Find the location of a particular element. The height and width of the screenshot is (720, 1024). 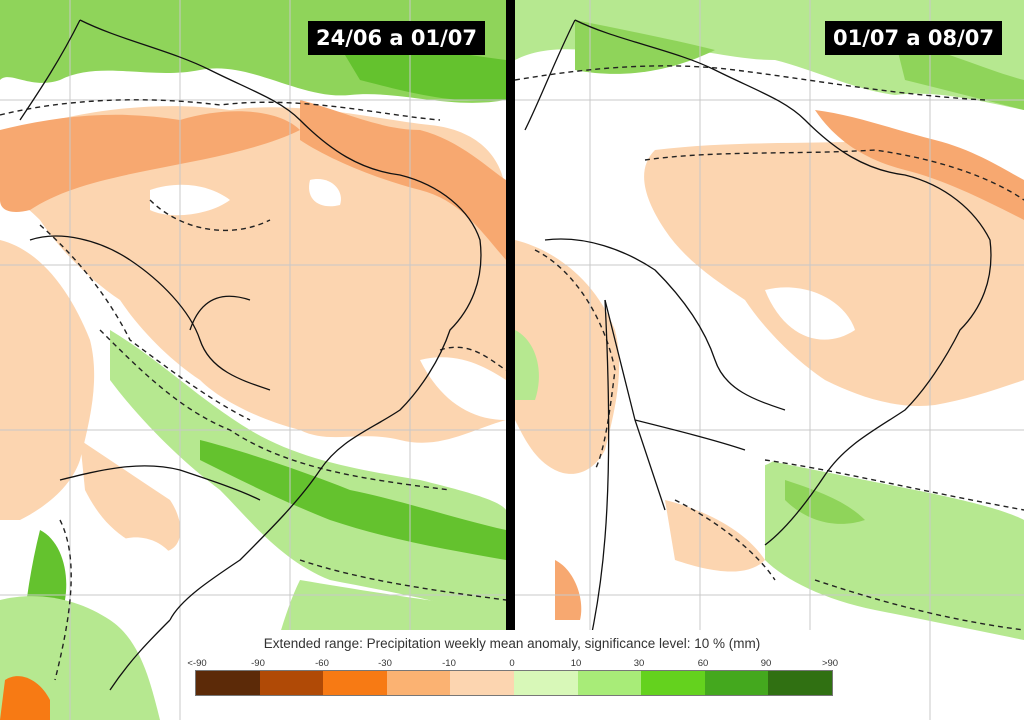

legend-tick: >90 is located at coordinates (830, 663).